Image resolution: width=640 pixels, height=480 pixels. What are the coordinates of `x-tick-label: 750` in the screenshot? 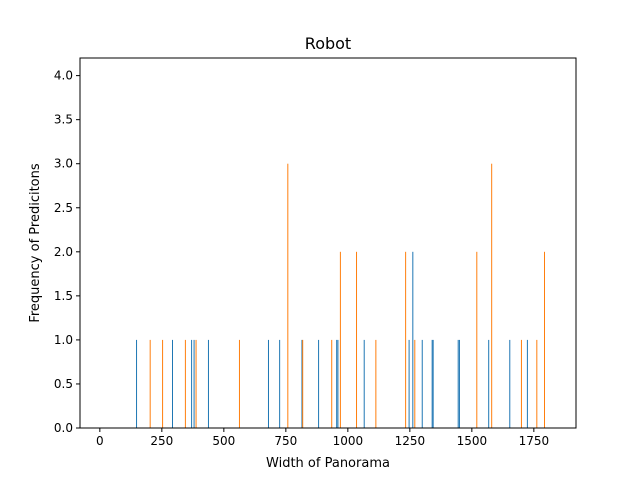 It's located at (285, 441).